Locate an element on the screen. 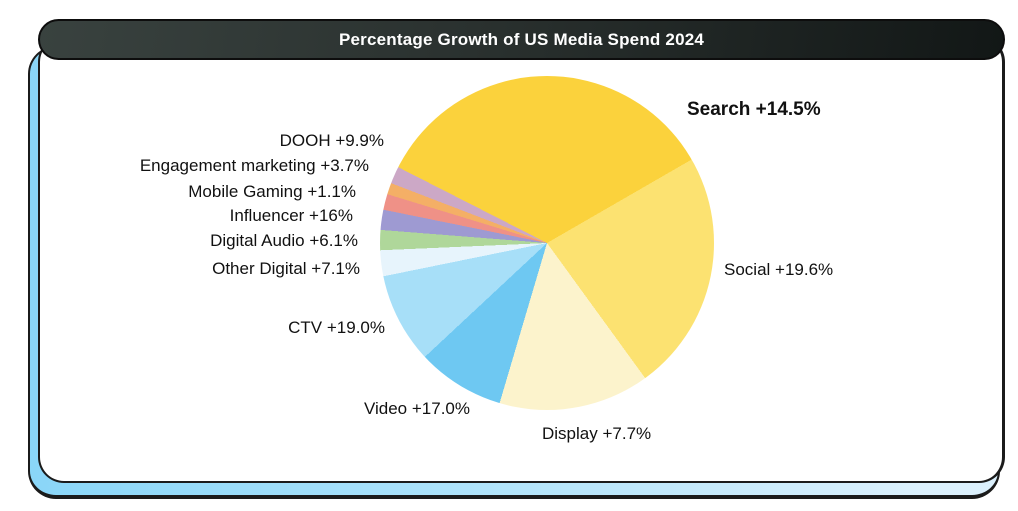  chart-title: Percentage Growth of US Media Spend 2024 is located at coordinates (521, 39).